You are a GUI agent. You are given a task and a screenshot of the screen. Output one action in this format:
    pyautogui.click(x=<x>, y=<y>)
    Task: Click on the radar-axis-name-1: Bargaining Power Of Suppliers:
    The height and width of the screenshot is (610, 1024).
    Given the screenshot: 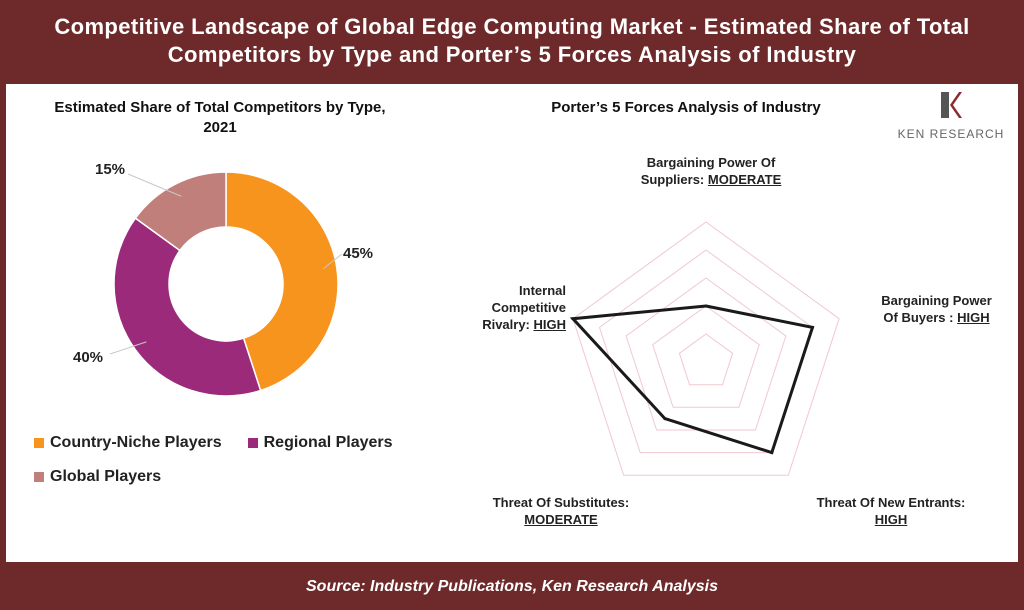 What is the action you would take?
    pyautogui.click(x=708, y=171)
    